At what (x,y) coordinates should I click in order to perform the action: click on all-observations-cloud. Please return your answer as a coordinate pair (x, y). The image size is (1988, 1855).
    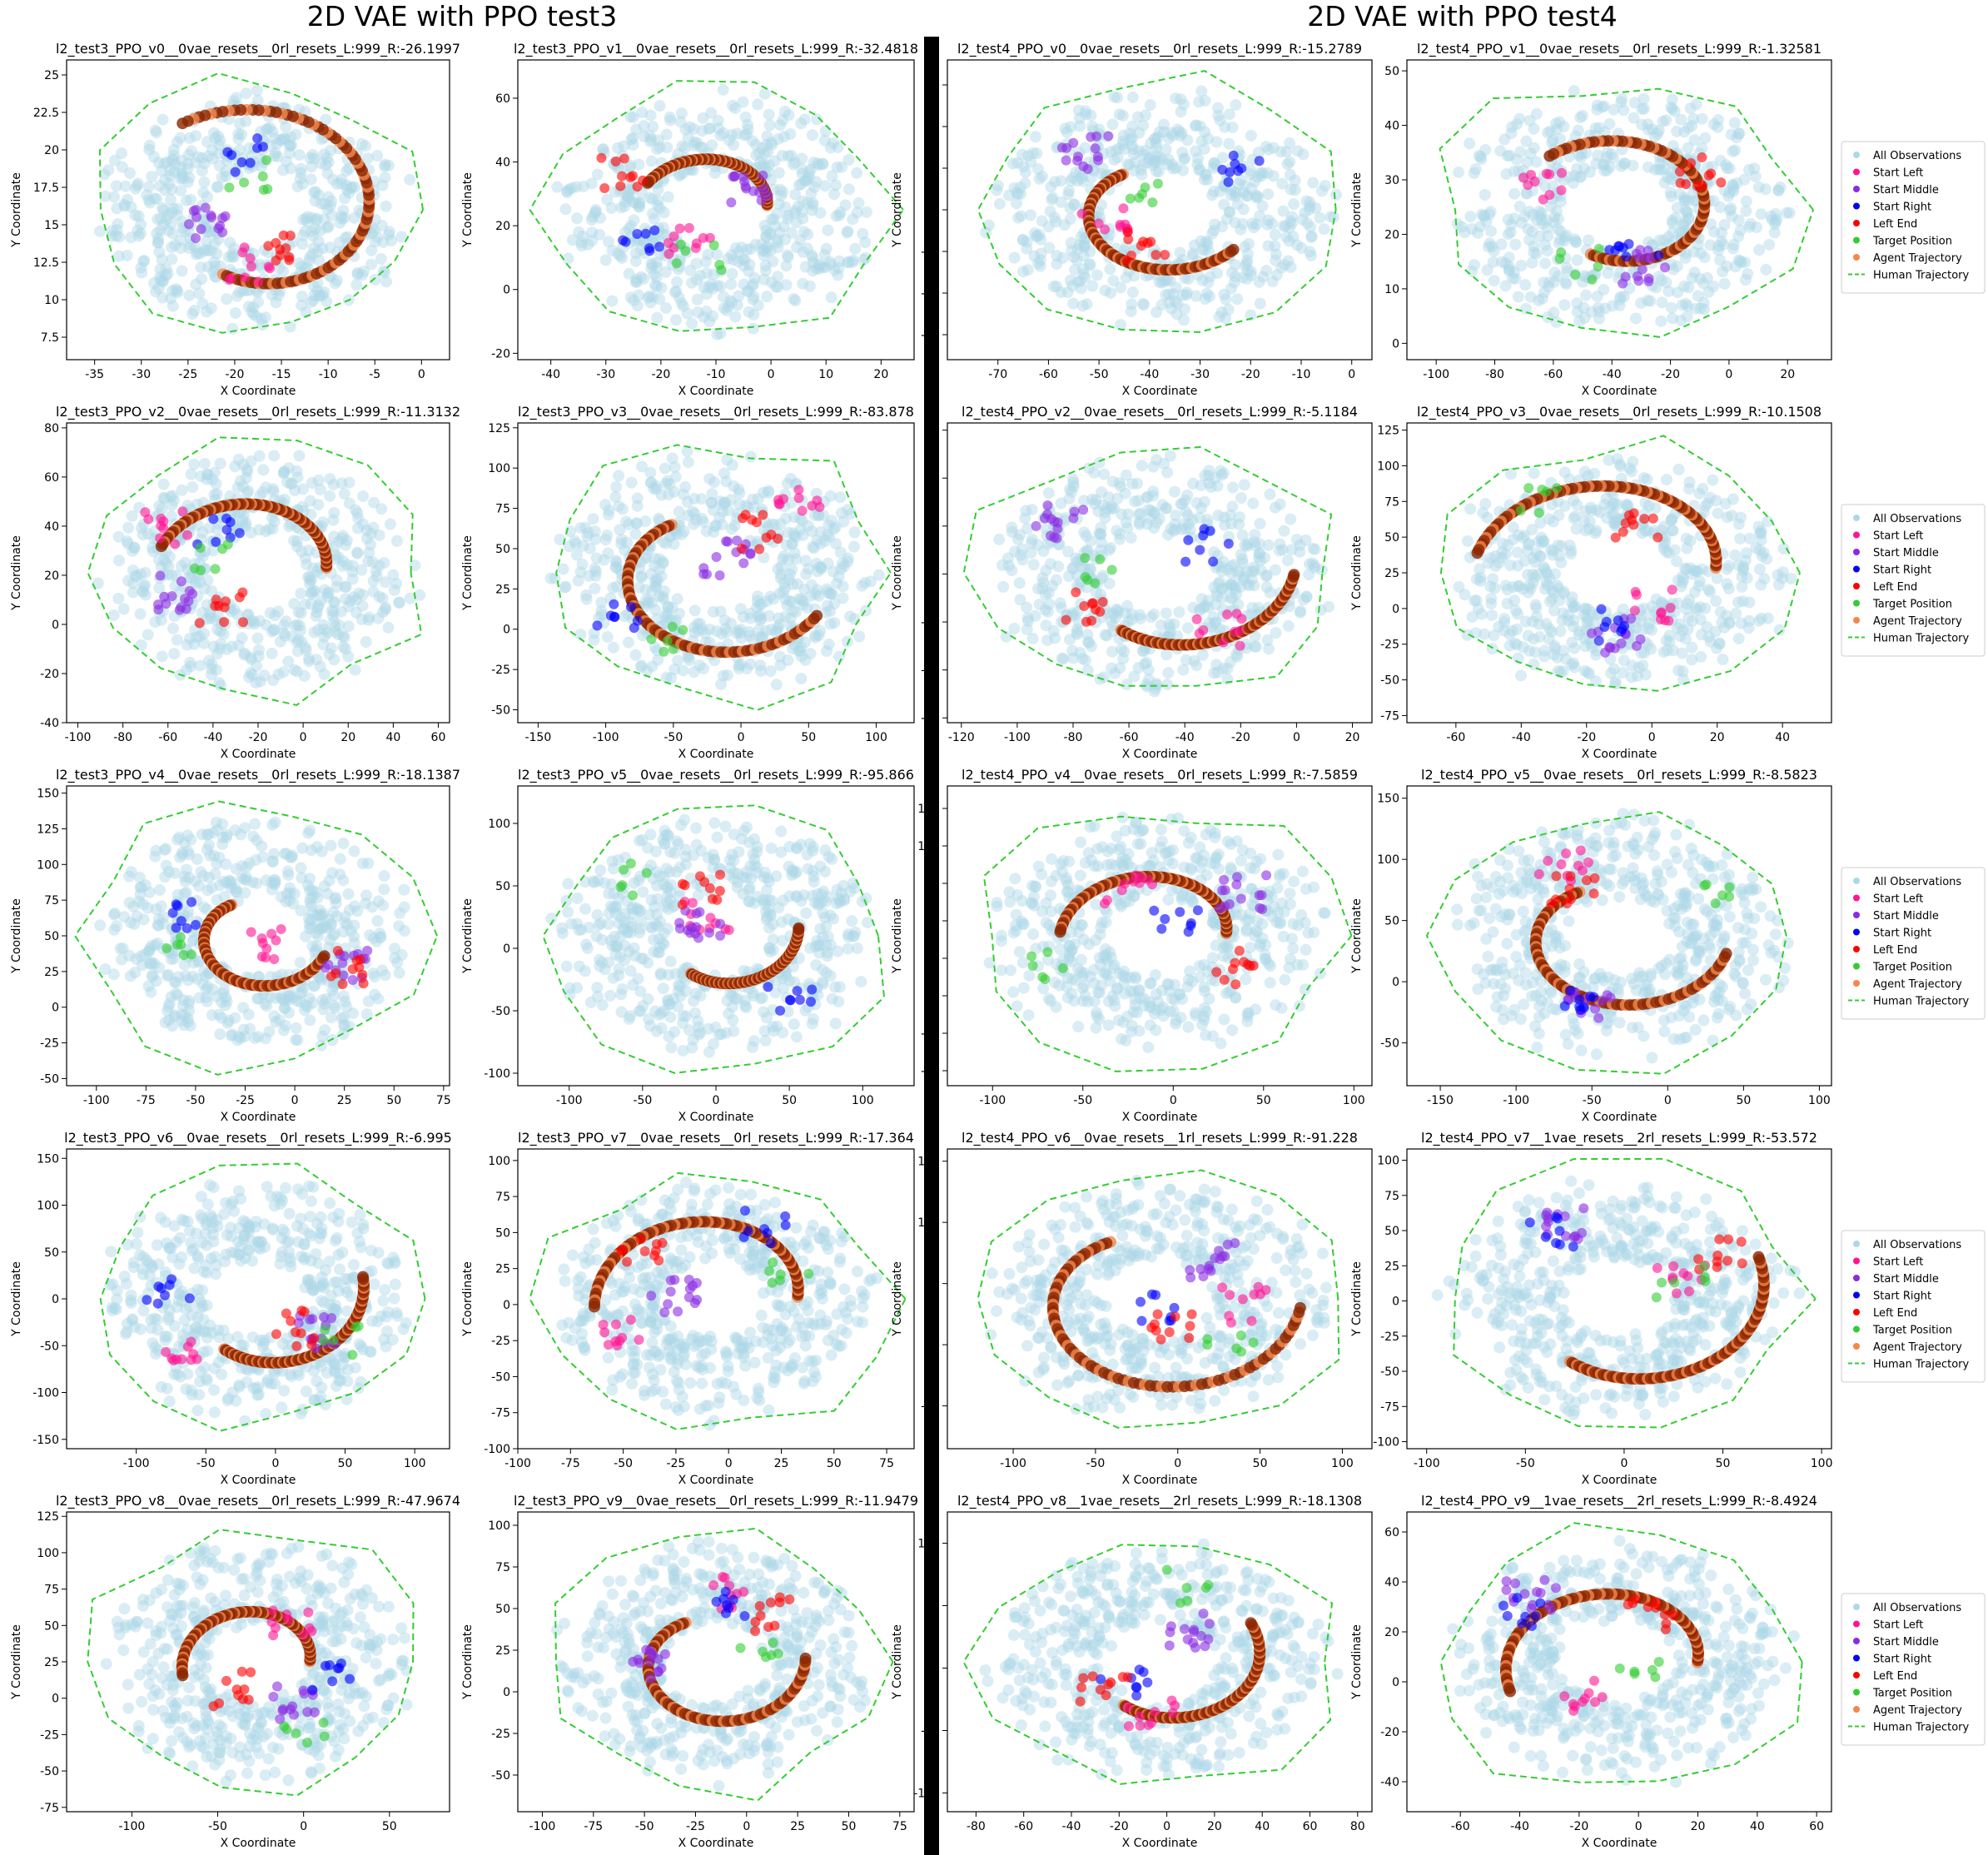
    Looking at the image, I should click on (1164, 574).